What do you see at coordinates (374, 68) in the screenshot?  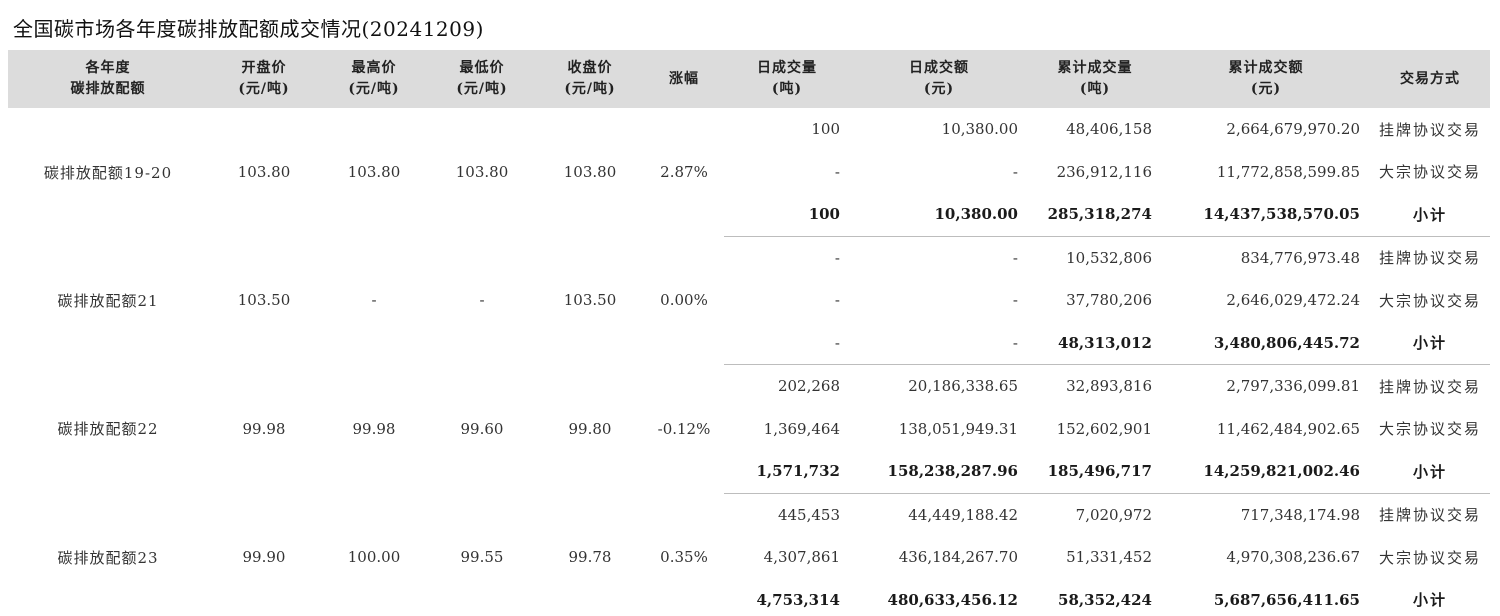 I see `header-line1: 最高价` at bounding box center [374, 68].